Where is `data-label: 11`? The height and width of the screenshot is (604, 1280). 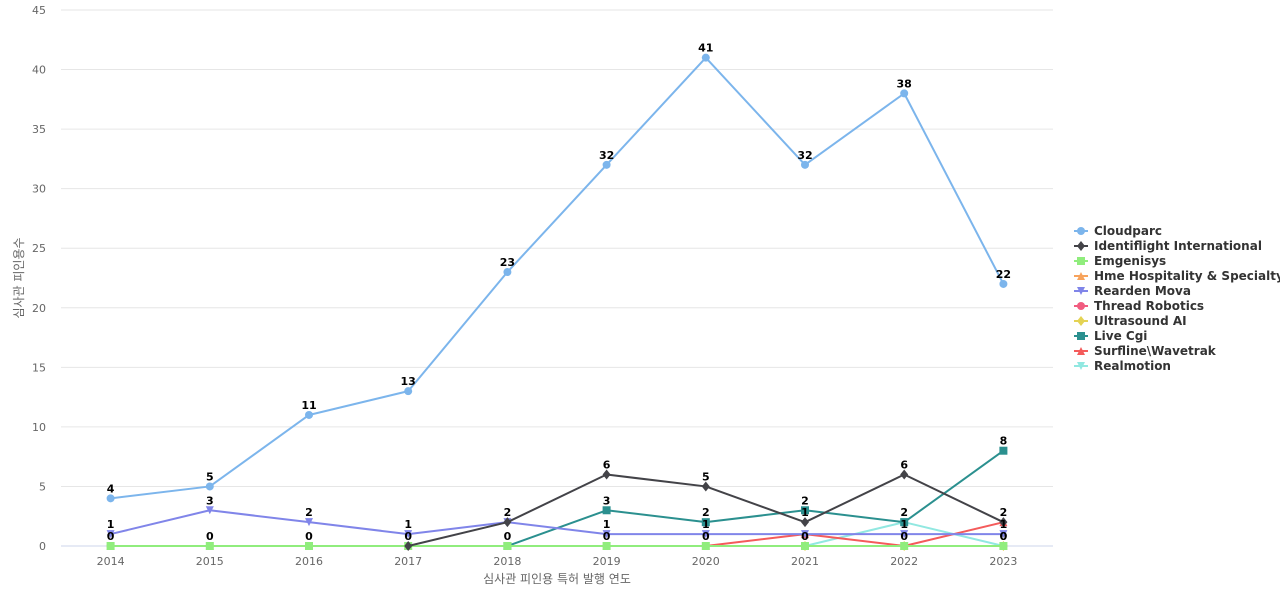 data-label: 11 is located at coordinates (308, 405).